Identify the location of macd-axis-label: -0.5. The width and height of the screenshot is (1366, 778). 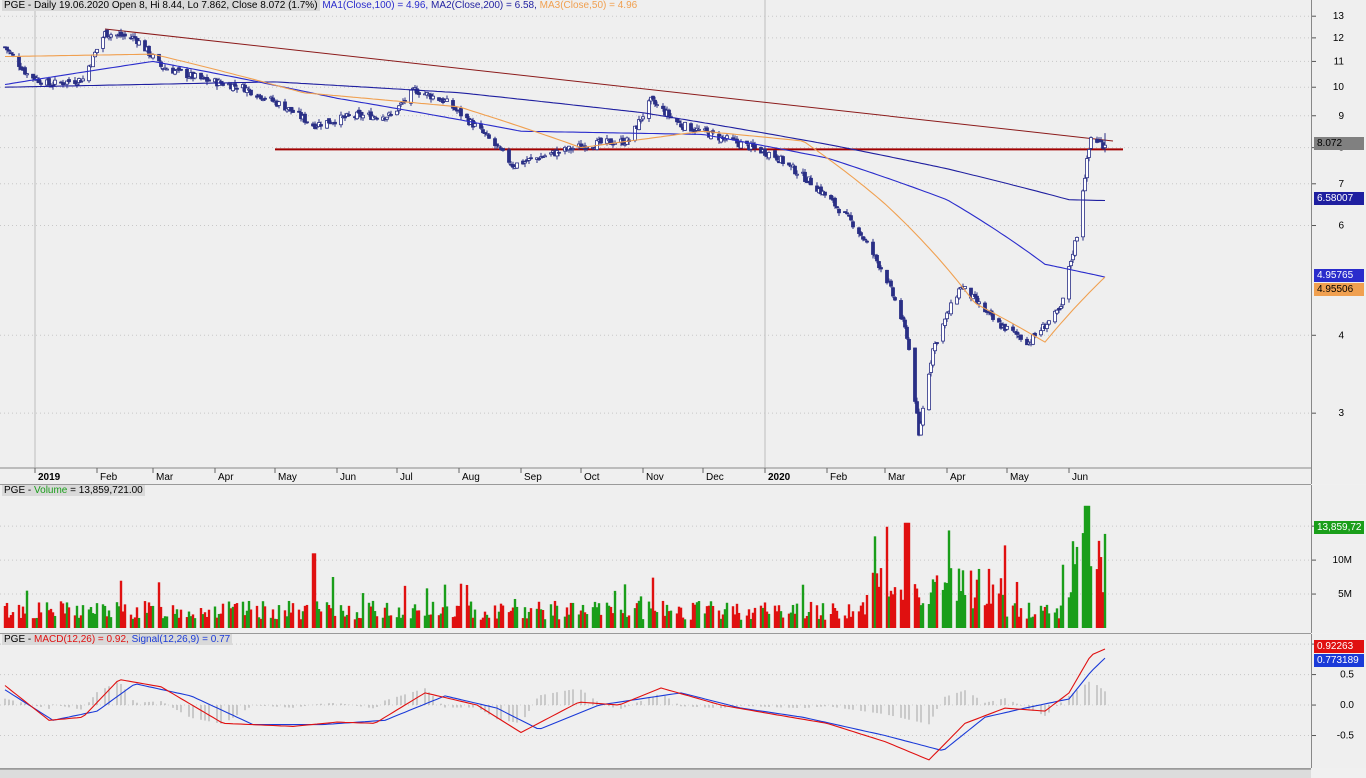
(1346, 736).